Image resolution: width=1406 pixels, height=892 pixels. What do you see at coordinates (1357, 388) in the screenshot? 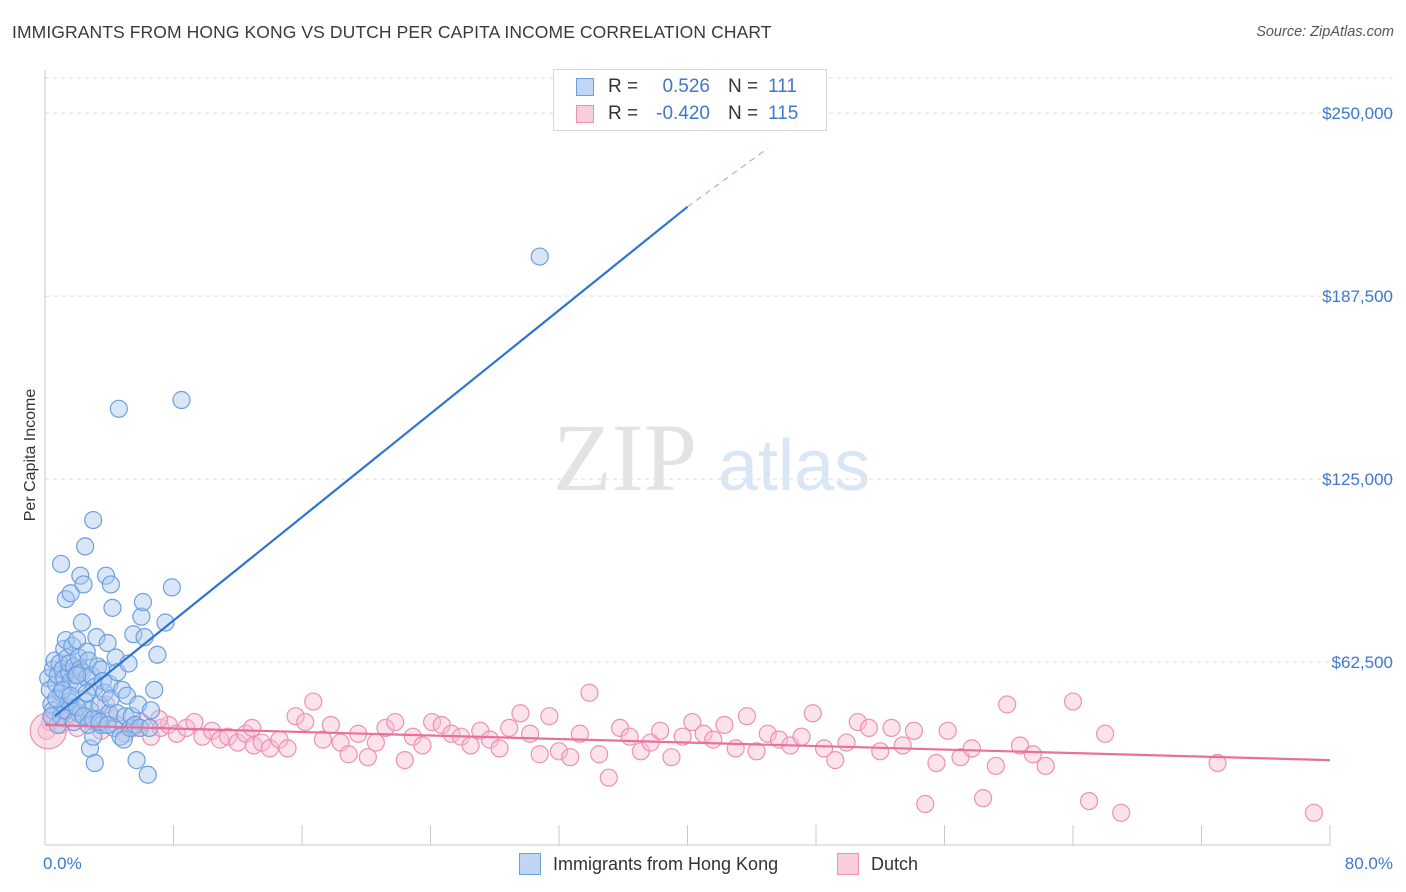
I see `y-tick-labels: $62,500 $125,000 $187,500 $250,000` at bounding box center [1357, 388].